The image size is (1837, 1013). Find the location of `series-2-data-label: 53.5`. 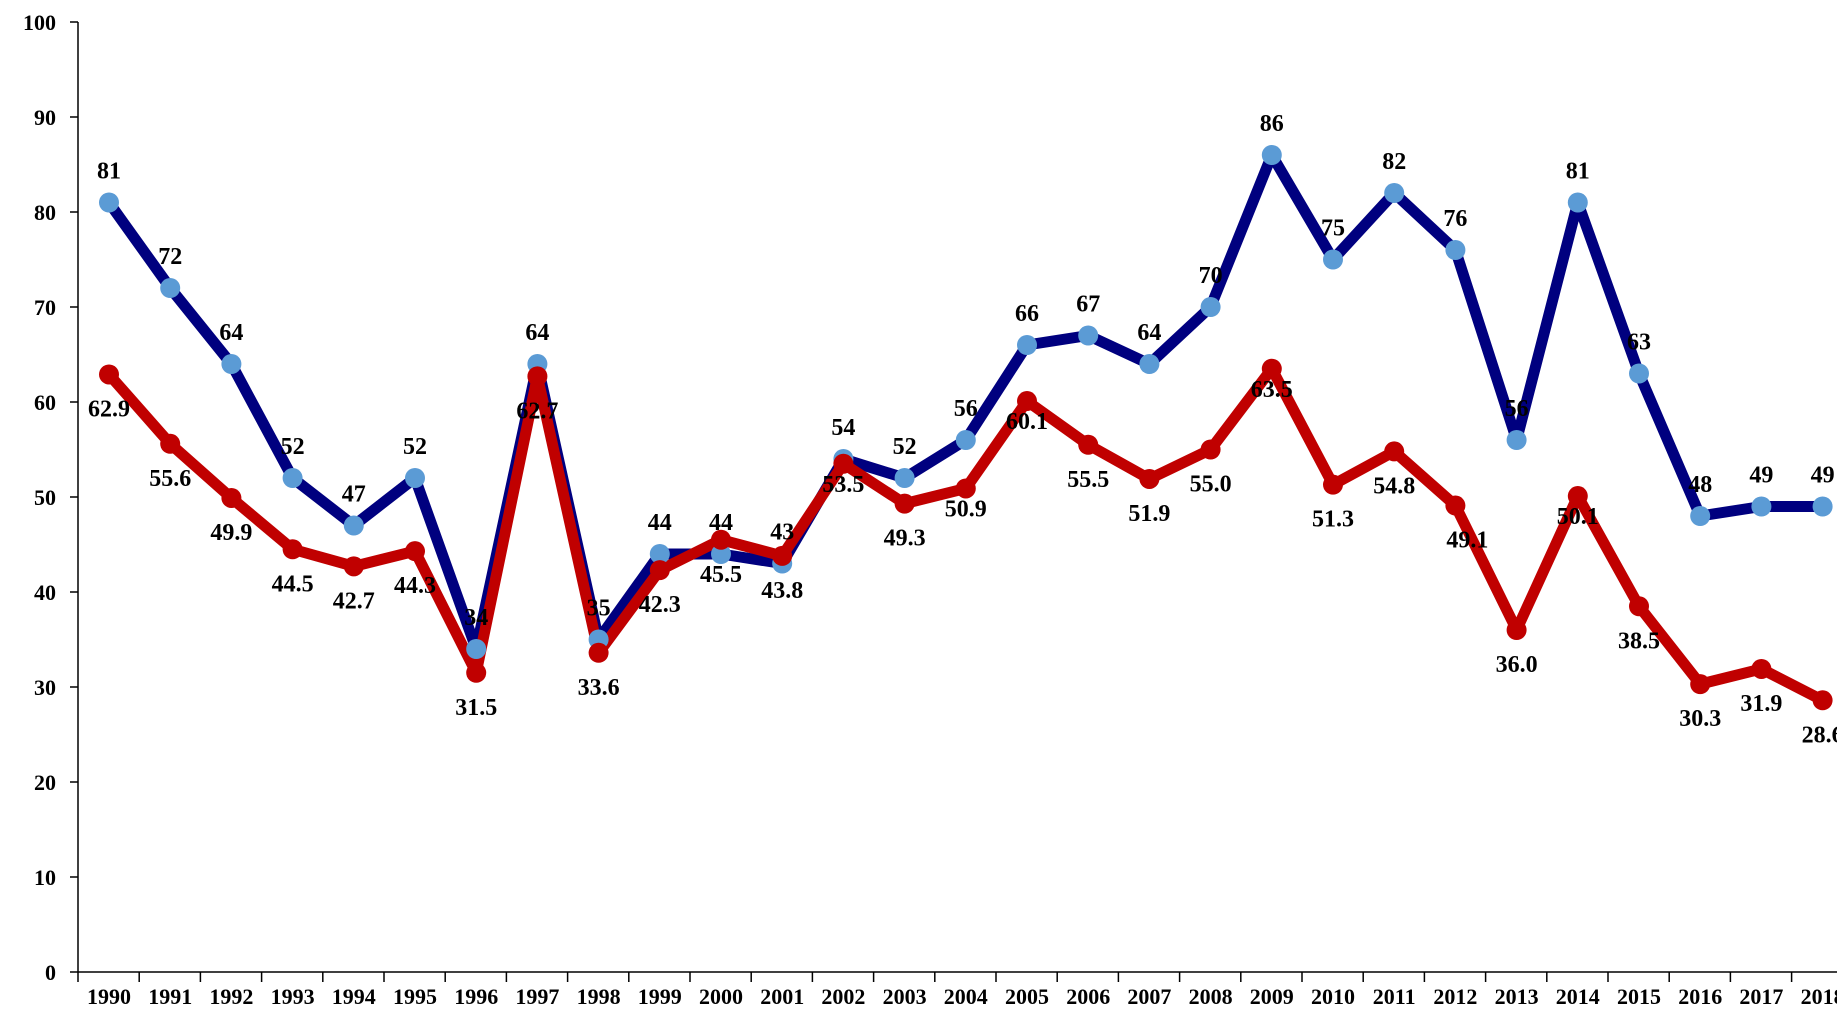

series-2-data-label: 53.5 is located at coordinates (843, 485).